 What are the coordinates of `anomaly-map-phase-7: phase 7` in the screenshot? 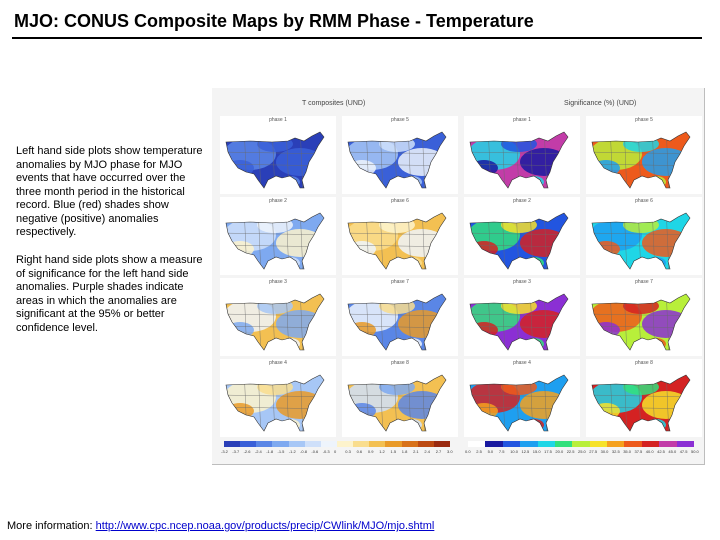 It's located at (400, 317).